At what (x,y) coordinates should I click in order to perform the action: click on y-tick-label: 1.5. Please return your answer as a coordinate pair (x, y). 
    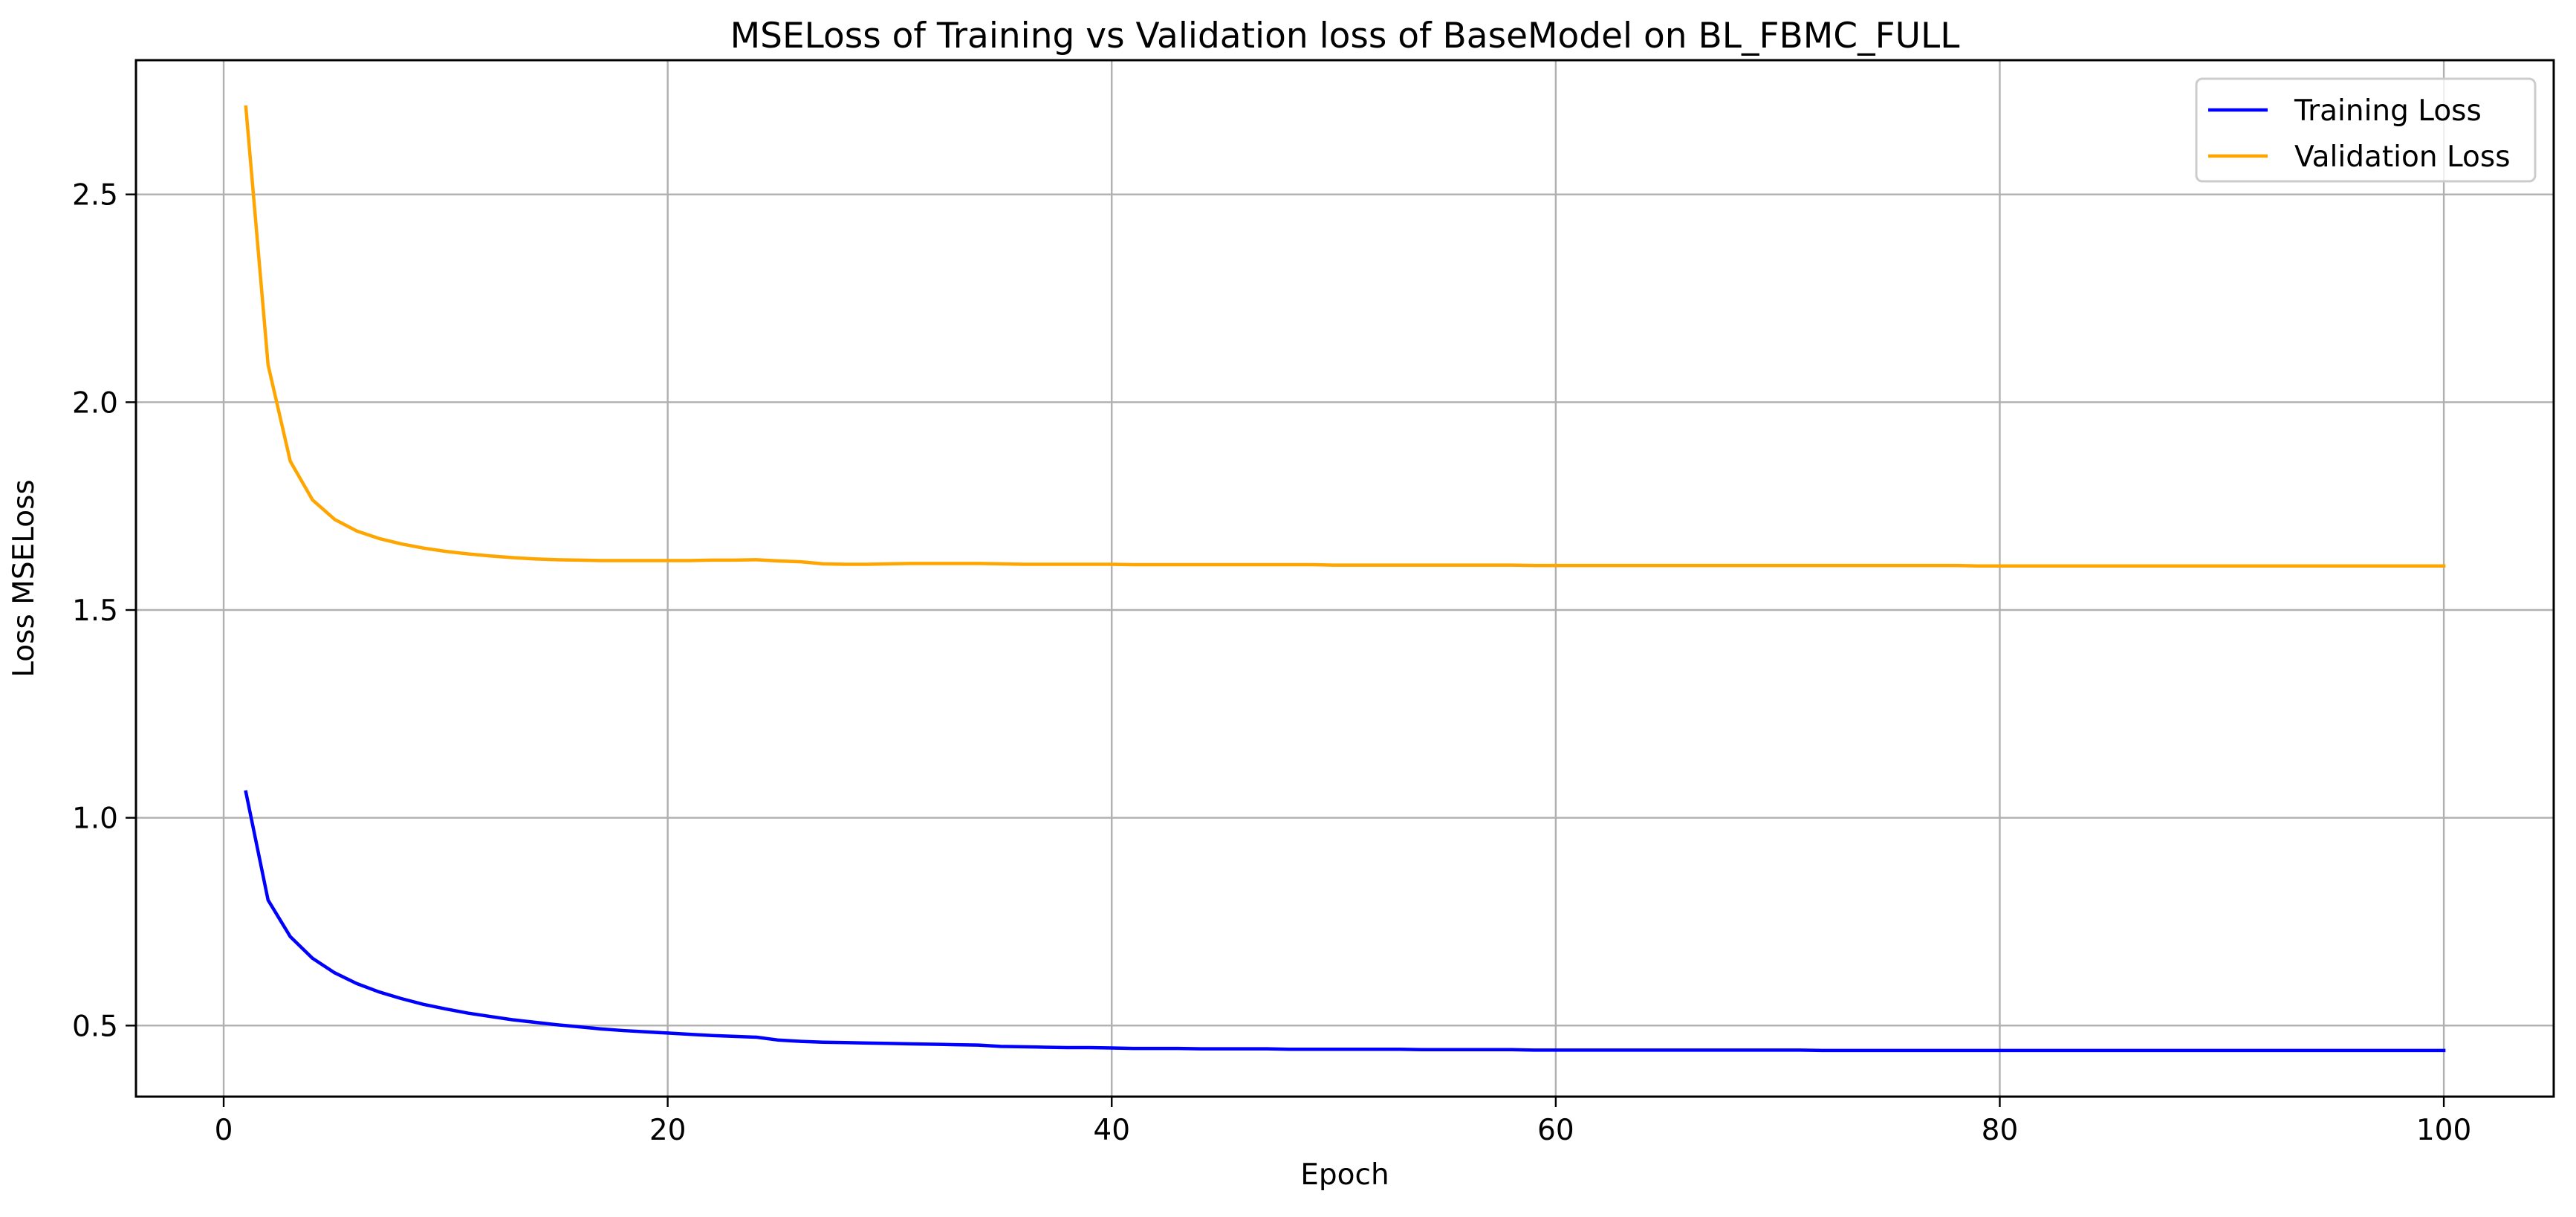
    Looking at the image, I should click on (95, 611).